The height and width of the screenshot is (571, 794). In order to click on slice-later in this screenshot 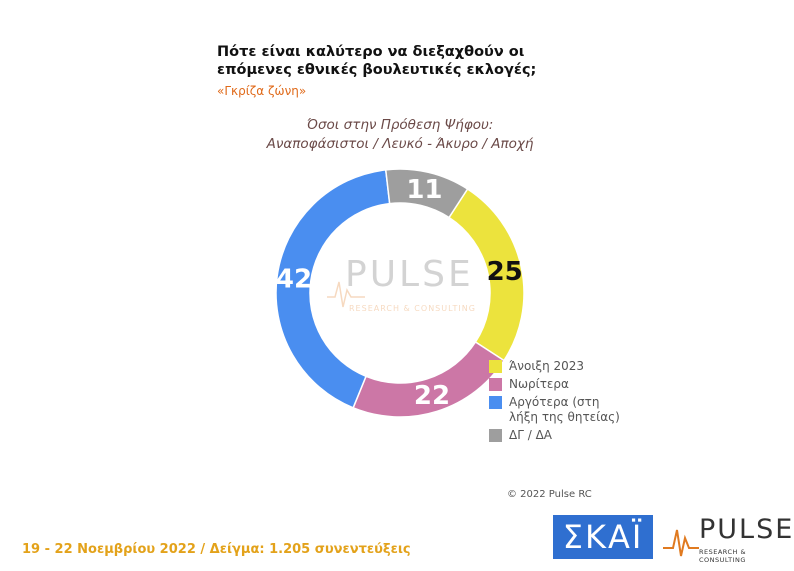, I will do `click(333, 288)`.